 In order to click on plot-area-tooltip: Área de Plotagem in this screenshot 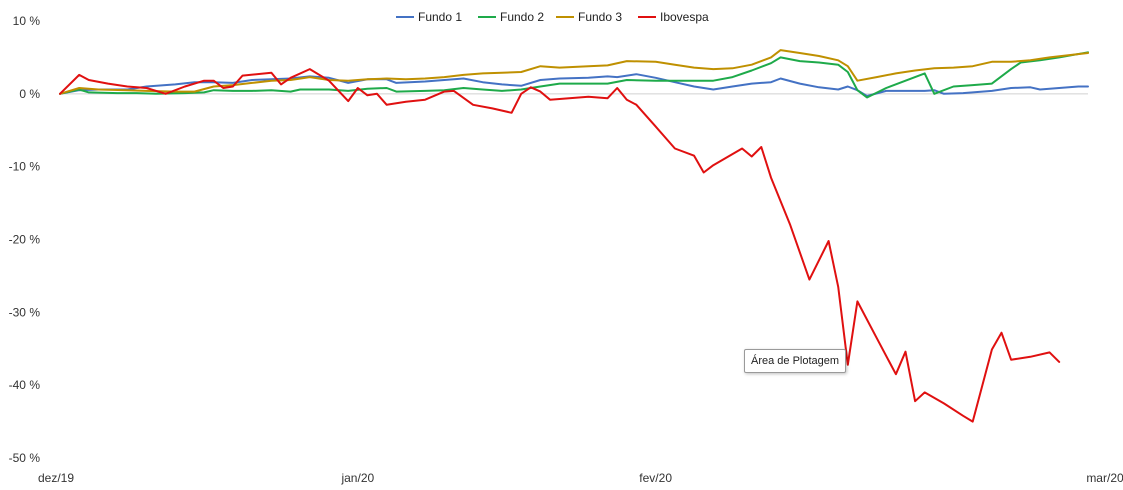, I will do `click(795, 361)`.